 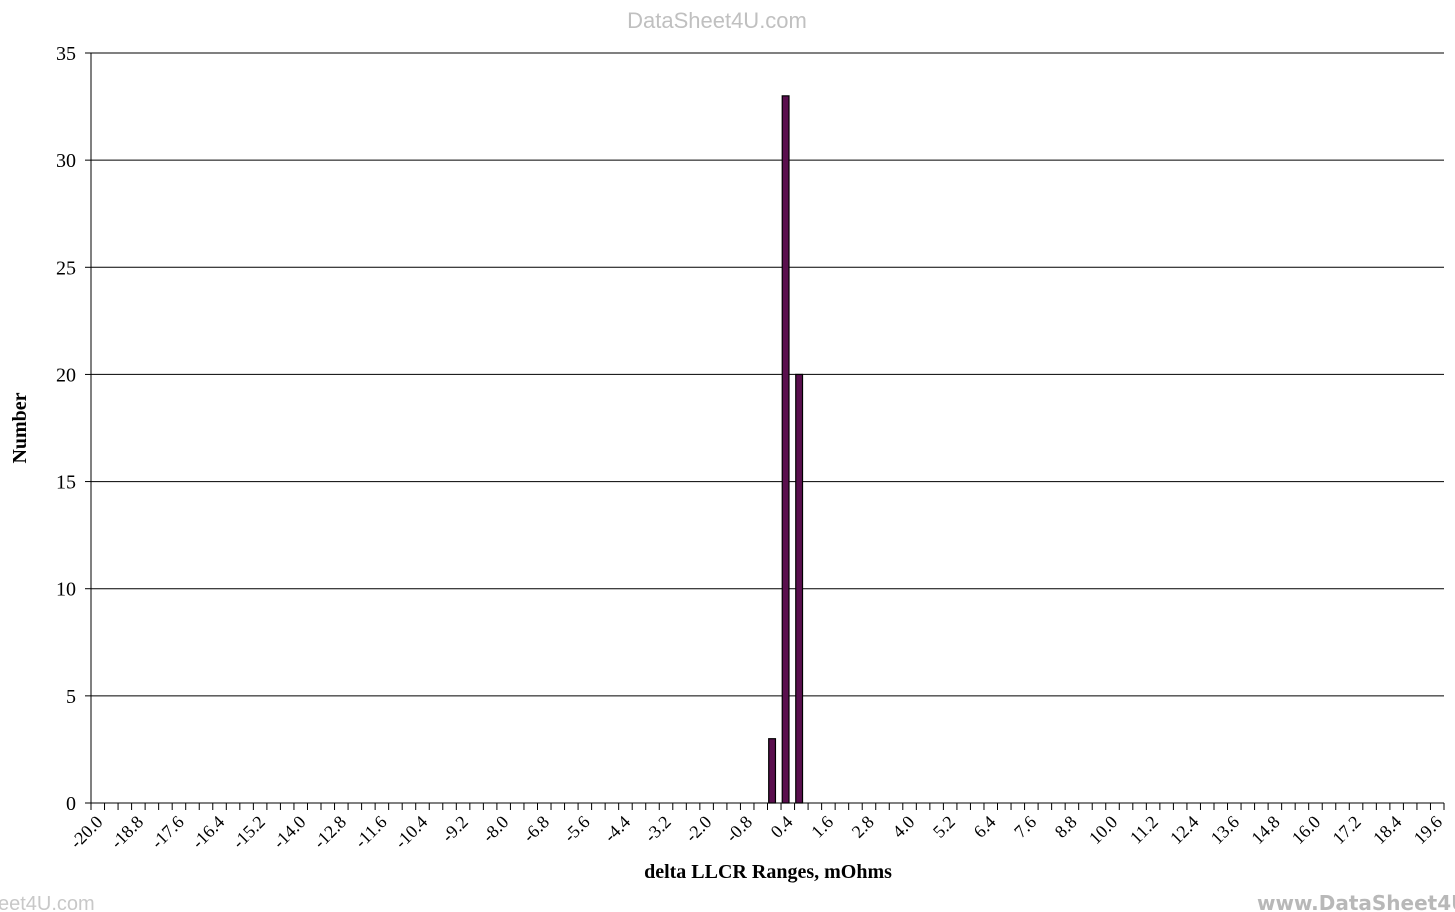 What do you see at coordinates (127, 832) in the screenshot?
I see `x-tick-label: -18.8` at bounding box center [127, 832].